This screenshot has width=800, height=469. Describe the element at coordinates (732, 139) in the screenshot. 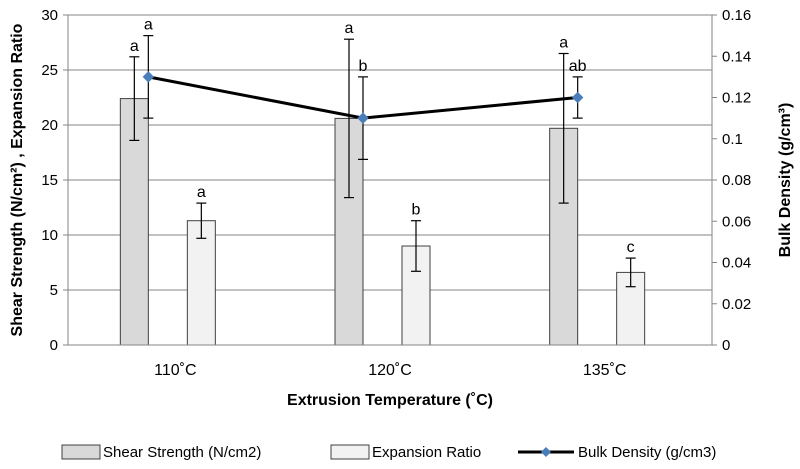

I see `y2-tick-label: 0.1` at that location.